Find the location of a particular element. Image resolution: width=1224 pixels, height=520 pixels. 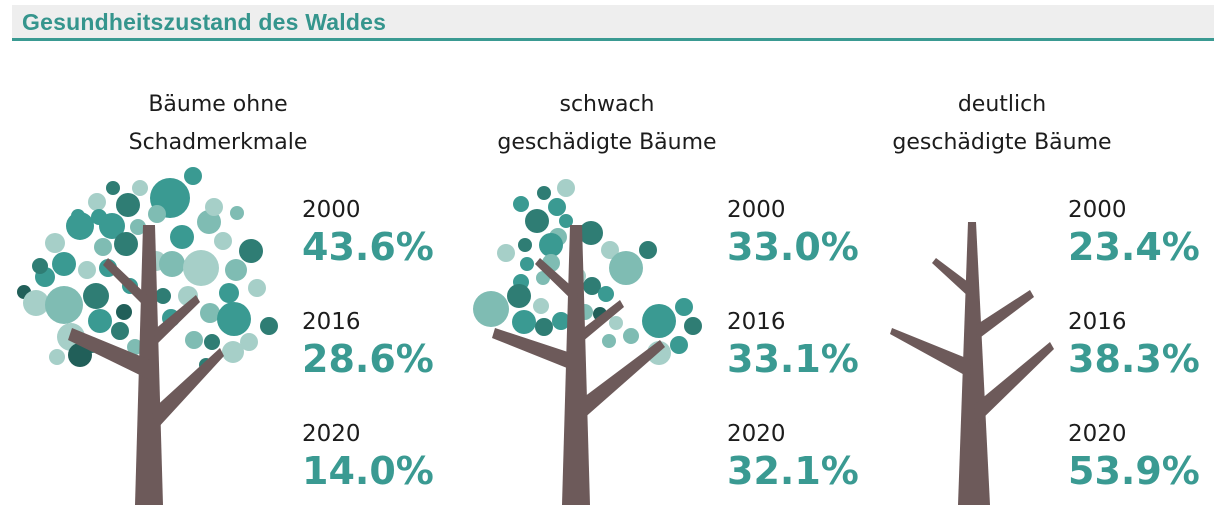

percent-value: 33.1% is located at coordinates (793, 359).